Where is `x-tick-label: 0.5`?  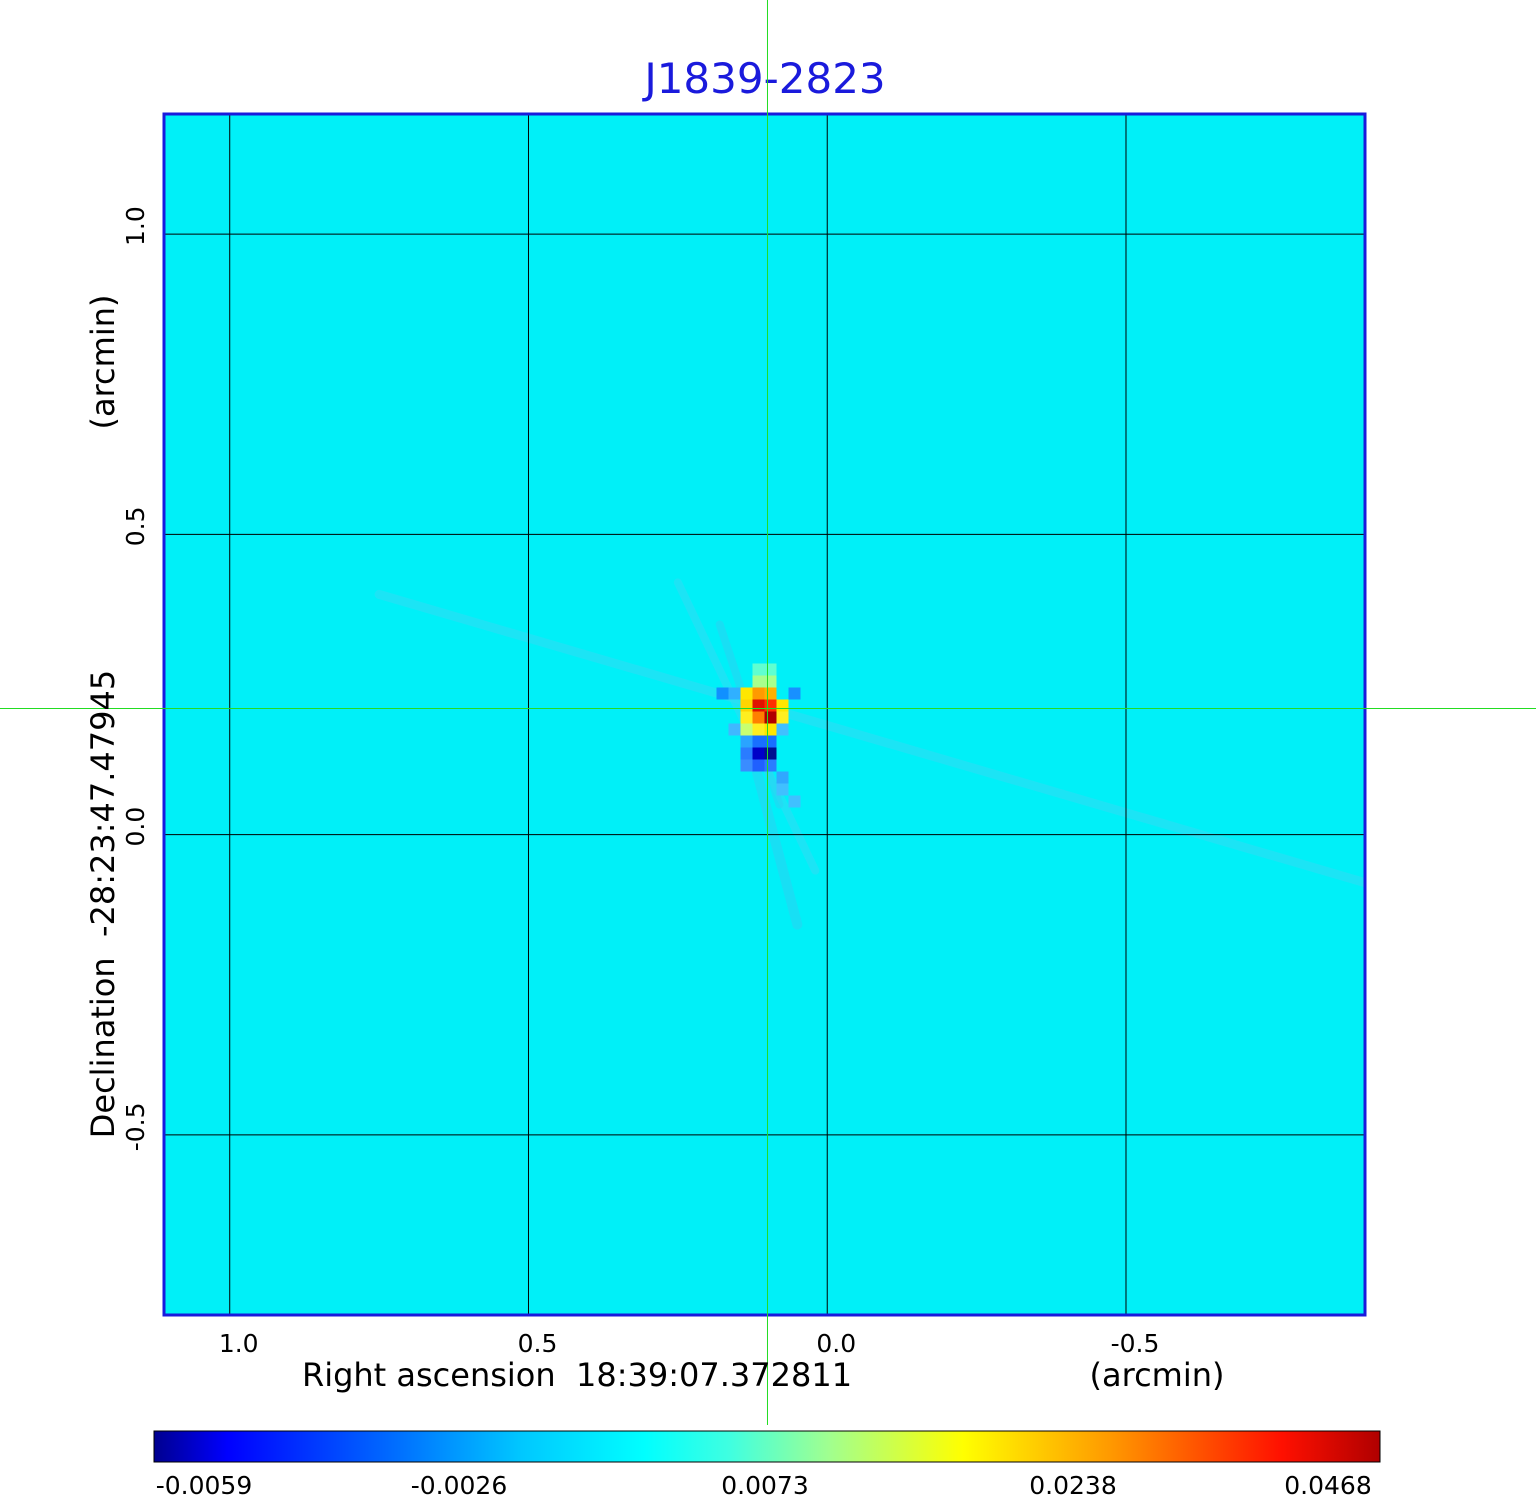 x-tick-label: 0.5 is located at coordinates (538, 1343).